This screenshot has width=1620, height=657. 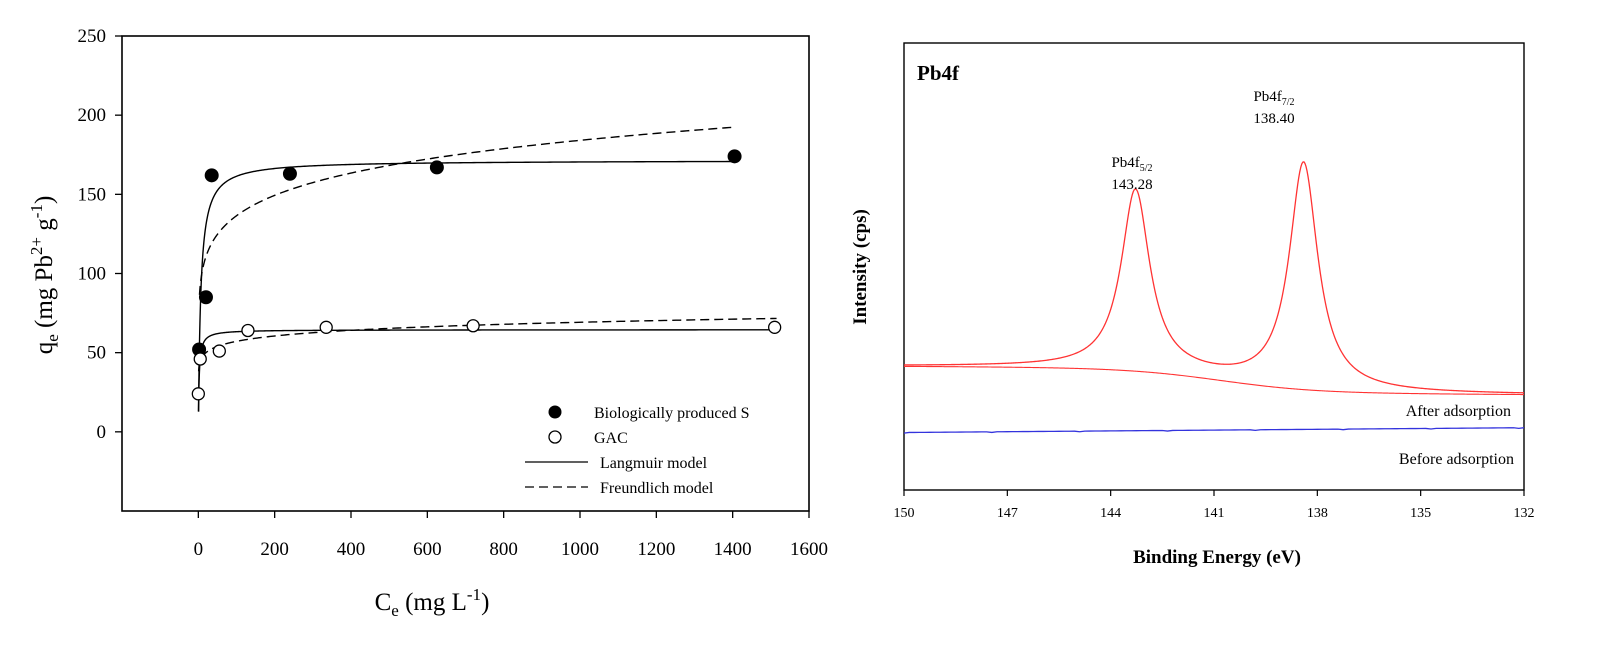 I want to click on x-tick-label: 800, so click(x=503, y=549).